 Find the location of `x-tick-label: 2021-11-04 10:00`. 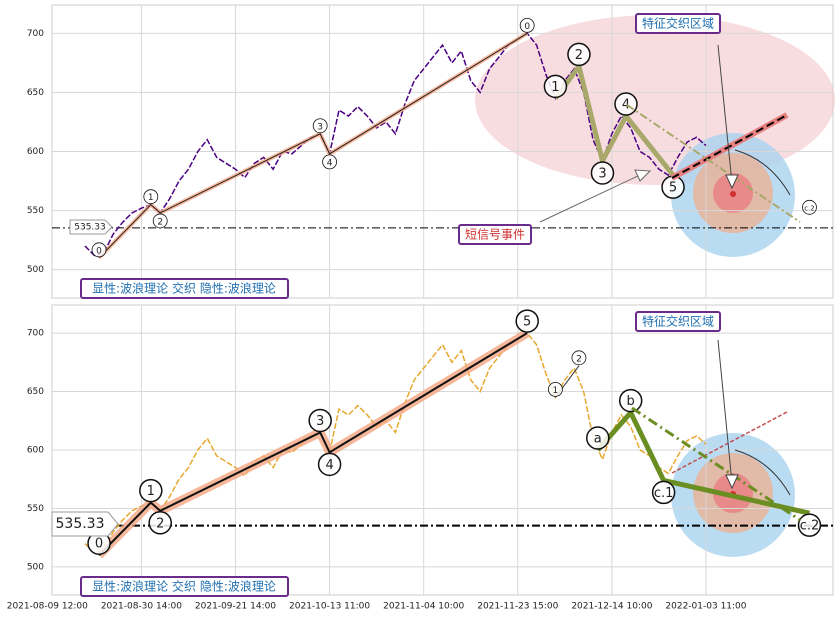

x-tick-label: 2021-11-04 10:00 is located at coordinates (423, 607).